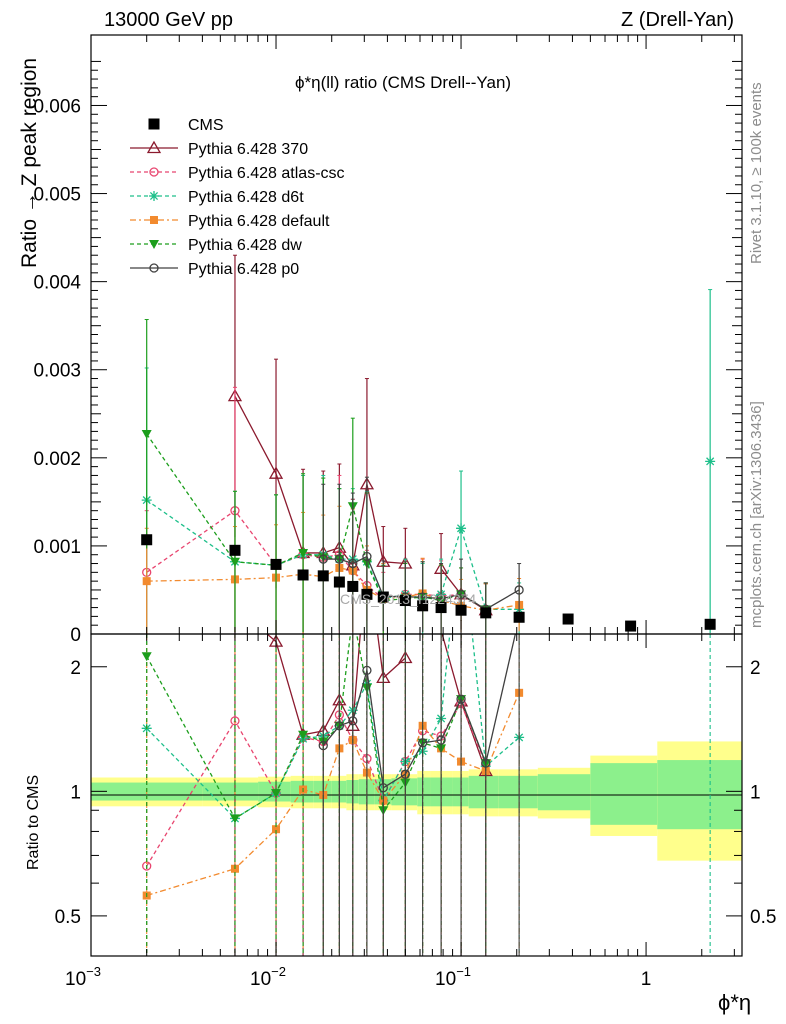 This screenshot has width=786, height=1024. I want to click on y-tick-label: 0.006, so click(57, 106).